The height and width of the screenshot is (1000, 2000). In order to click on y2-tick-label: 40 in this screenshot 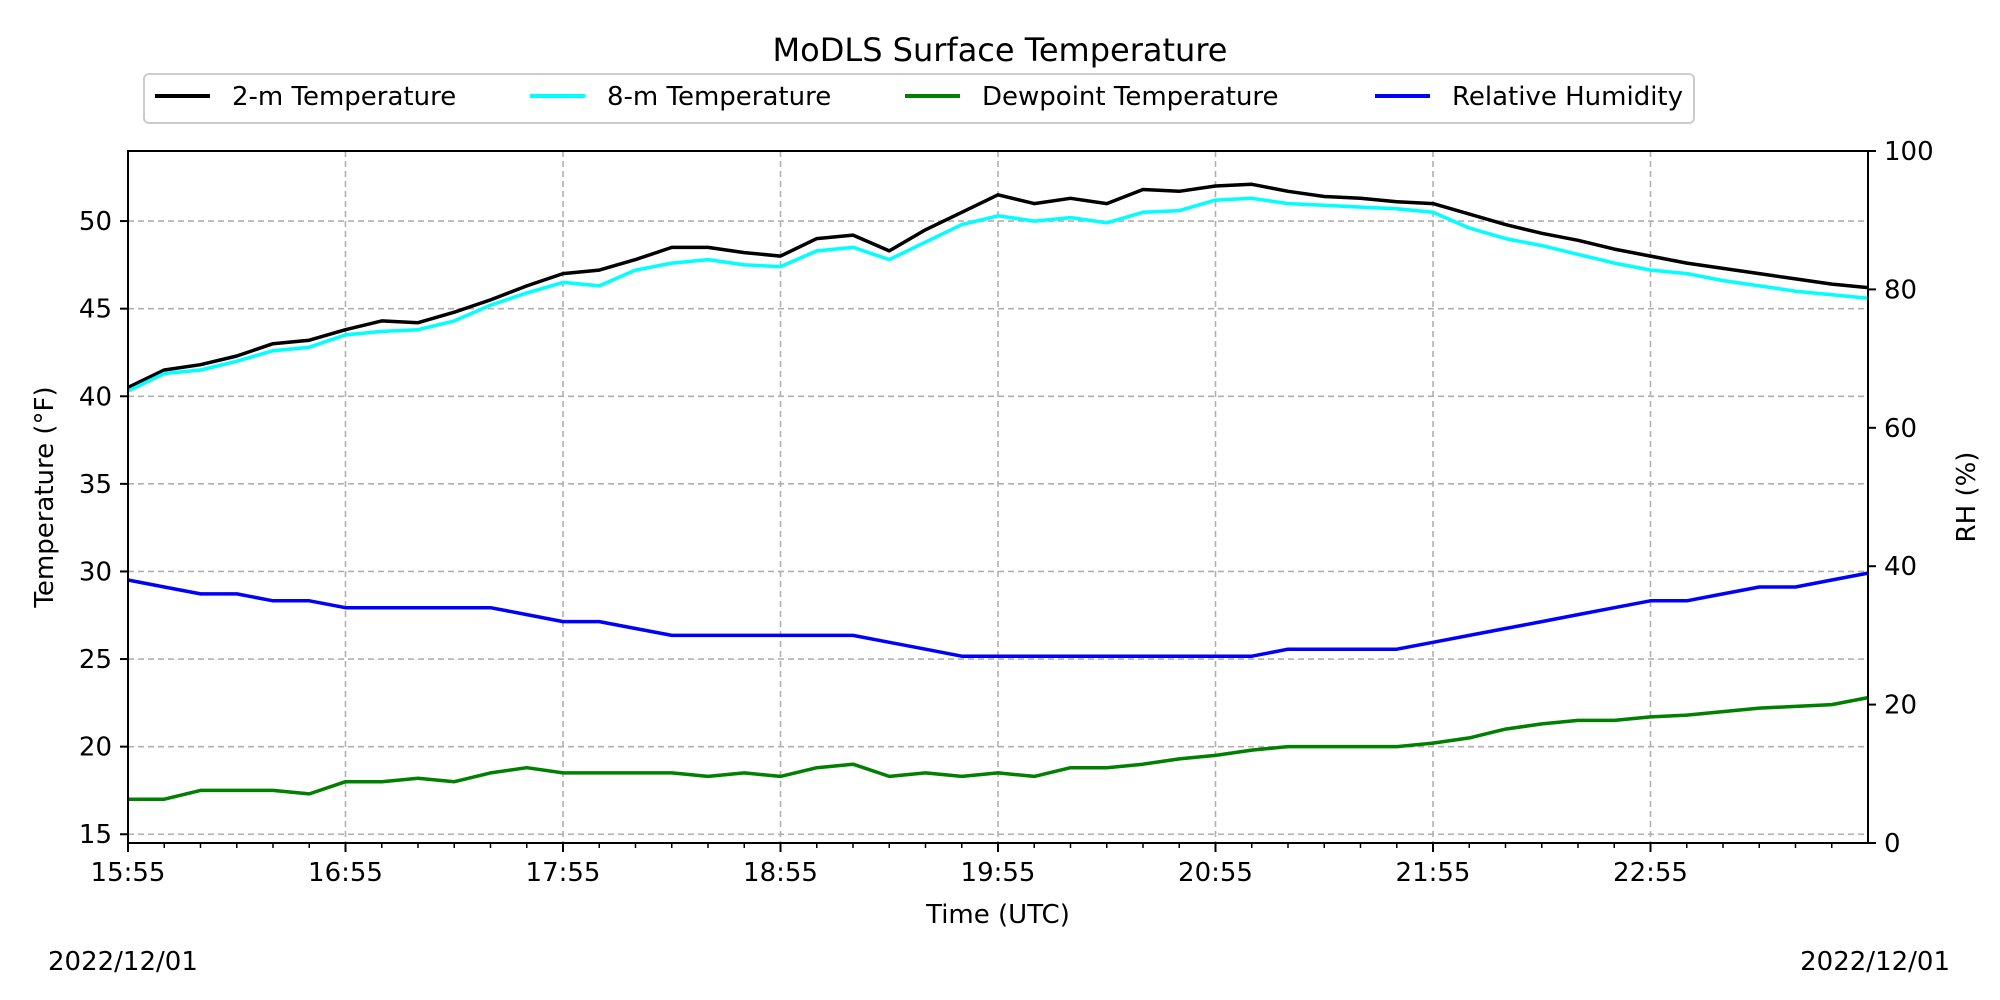, I will do `click(1900, 567)`.